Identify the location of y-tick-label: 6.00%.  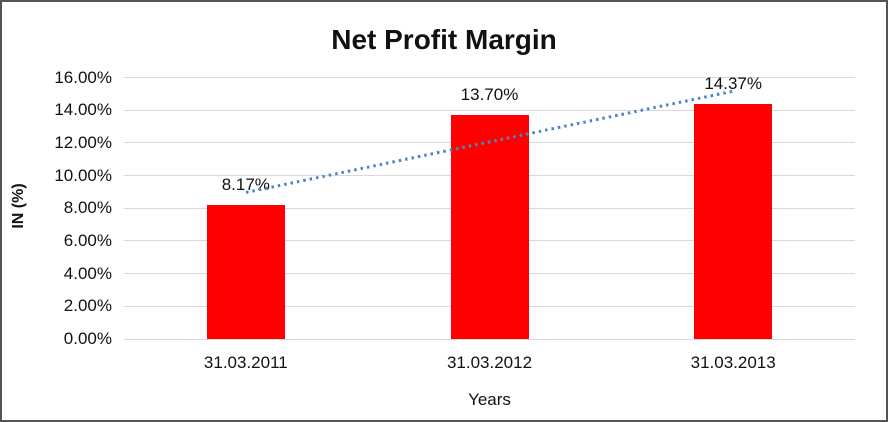
(87, 240).